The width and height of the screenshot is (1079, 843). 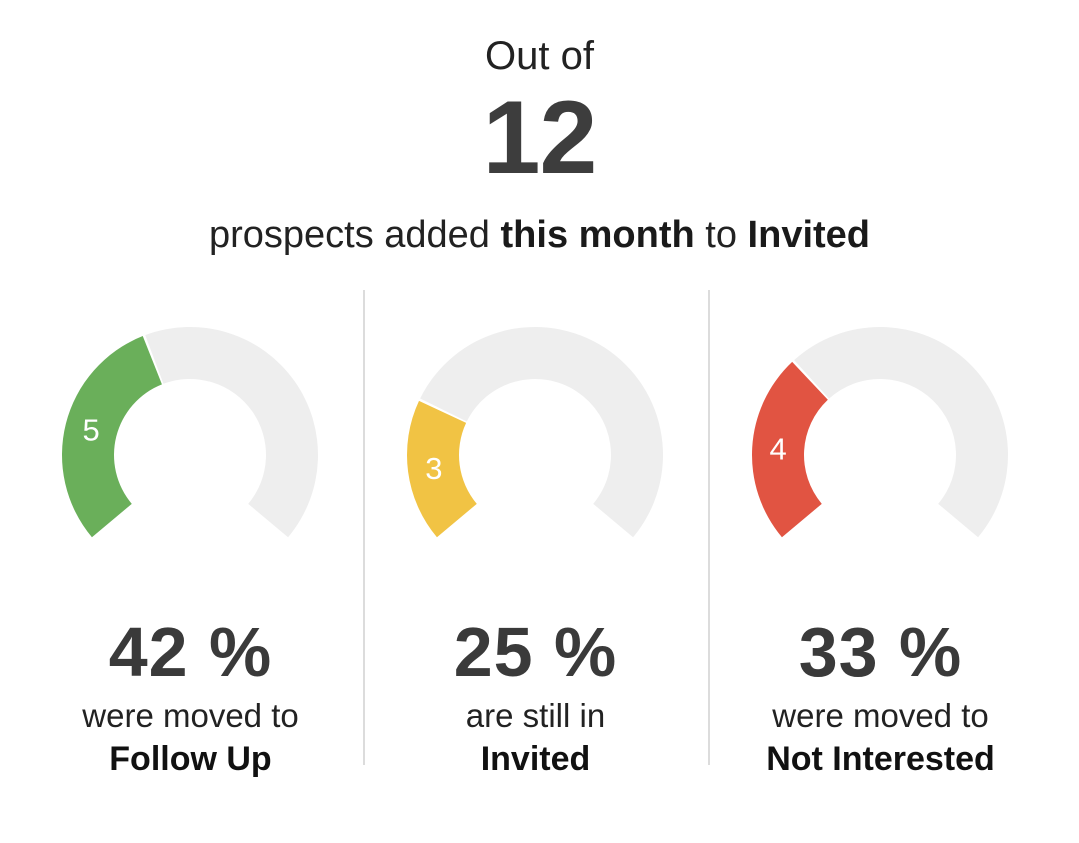 I want to click on percent-value: 33 %, so click(x=880, y=652).